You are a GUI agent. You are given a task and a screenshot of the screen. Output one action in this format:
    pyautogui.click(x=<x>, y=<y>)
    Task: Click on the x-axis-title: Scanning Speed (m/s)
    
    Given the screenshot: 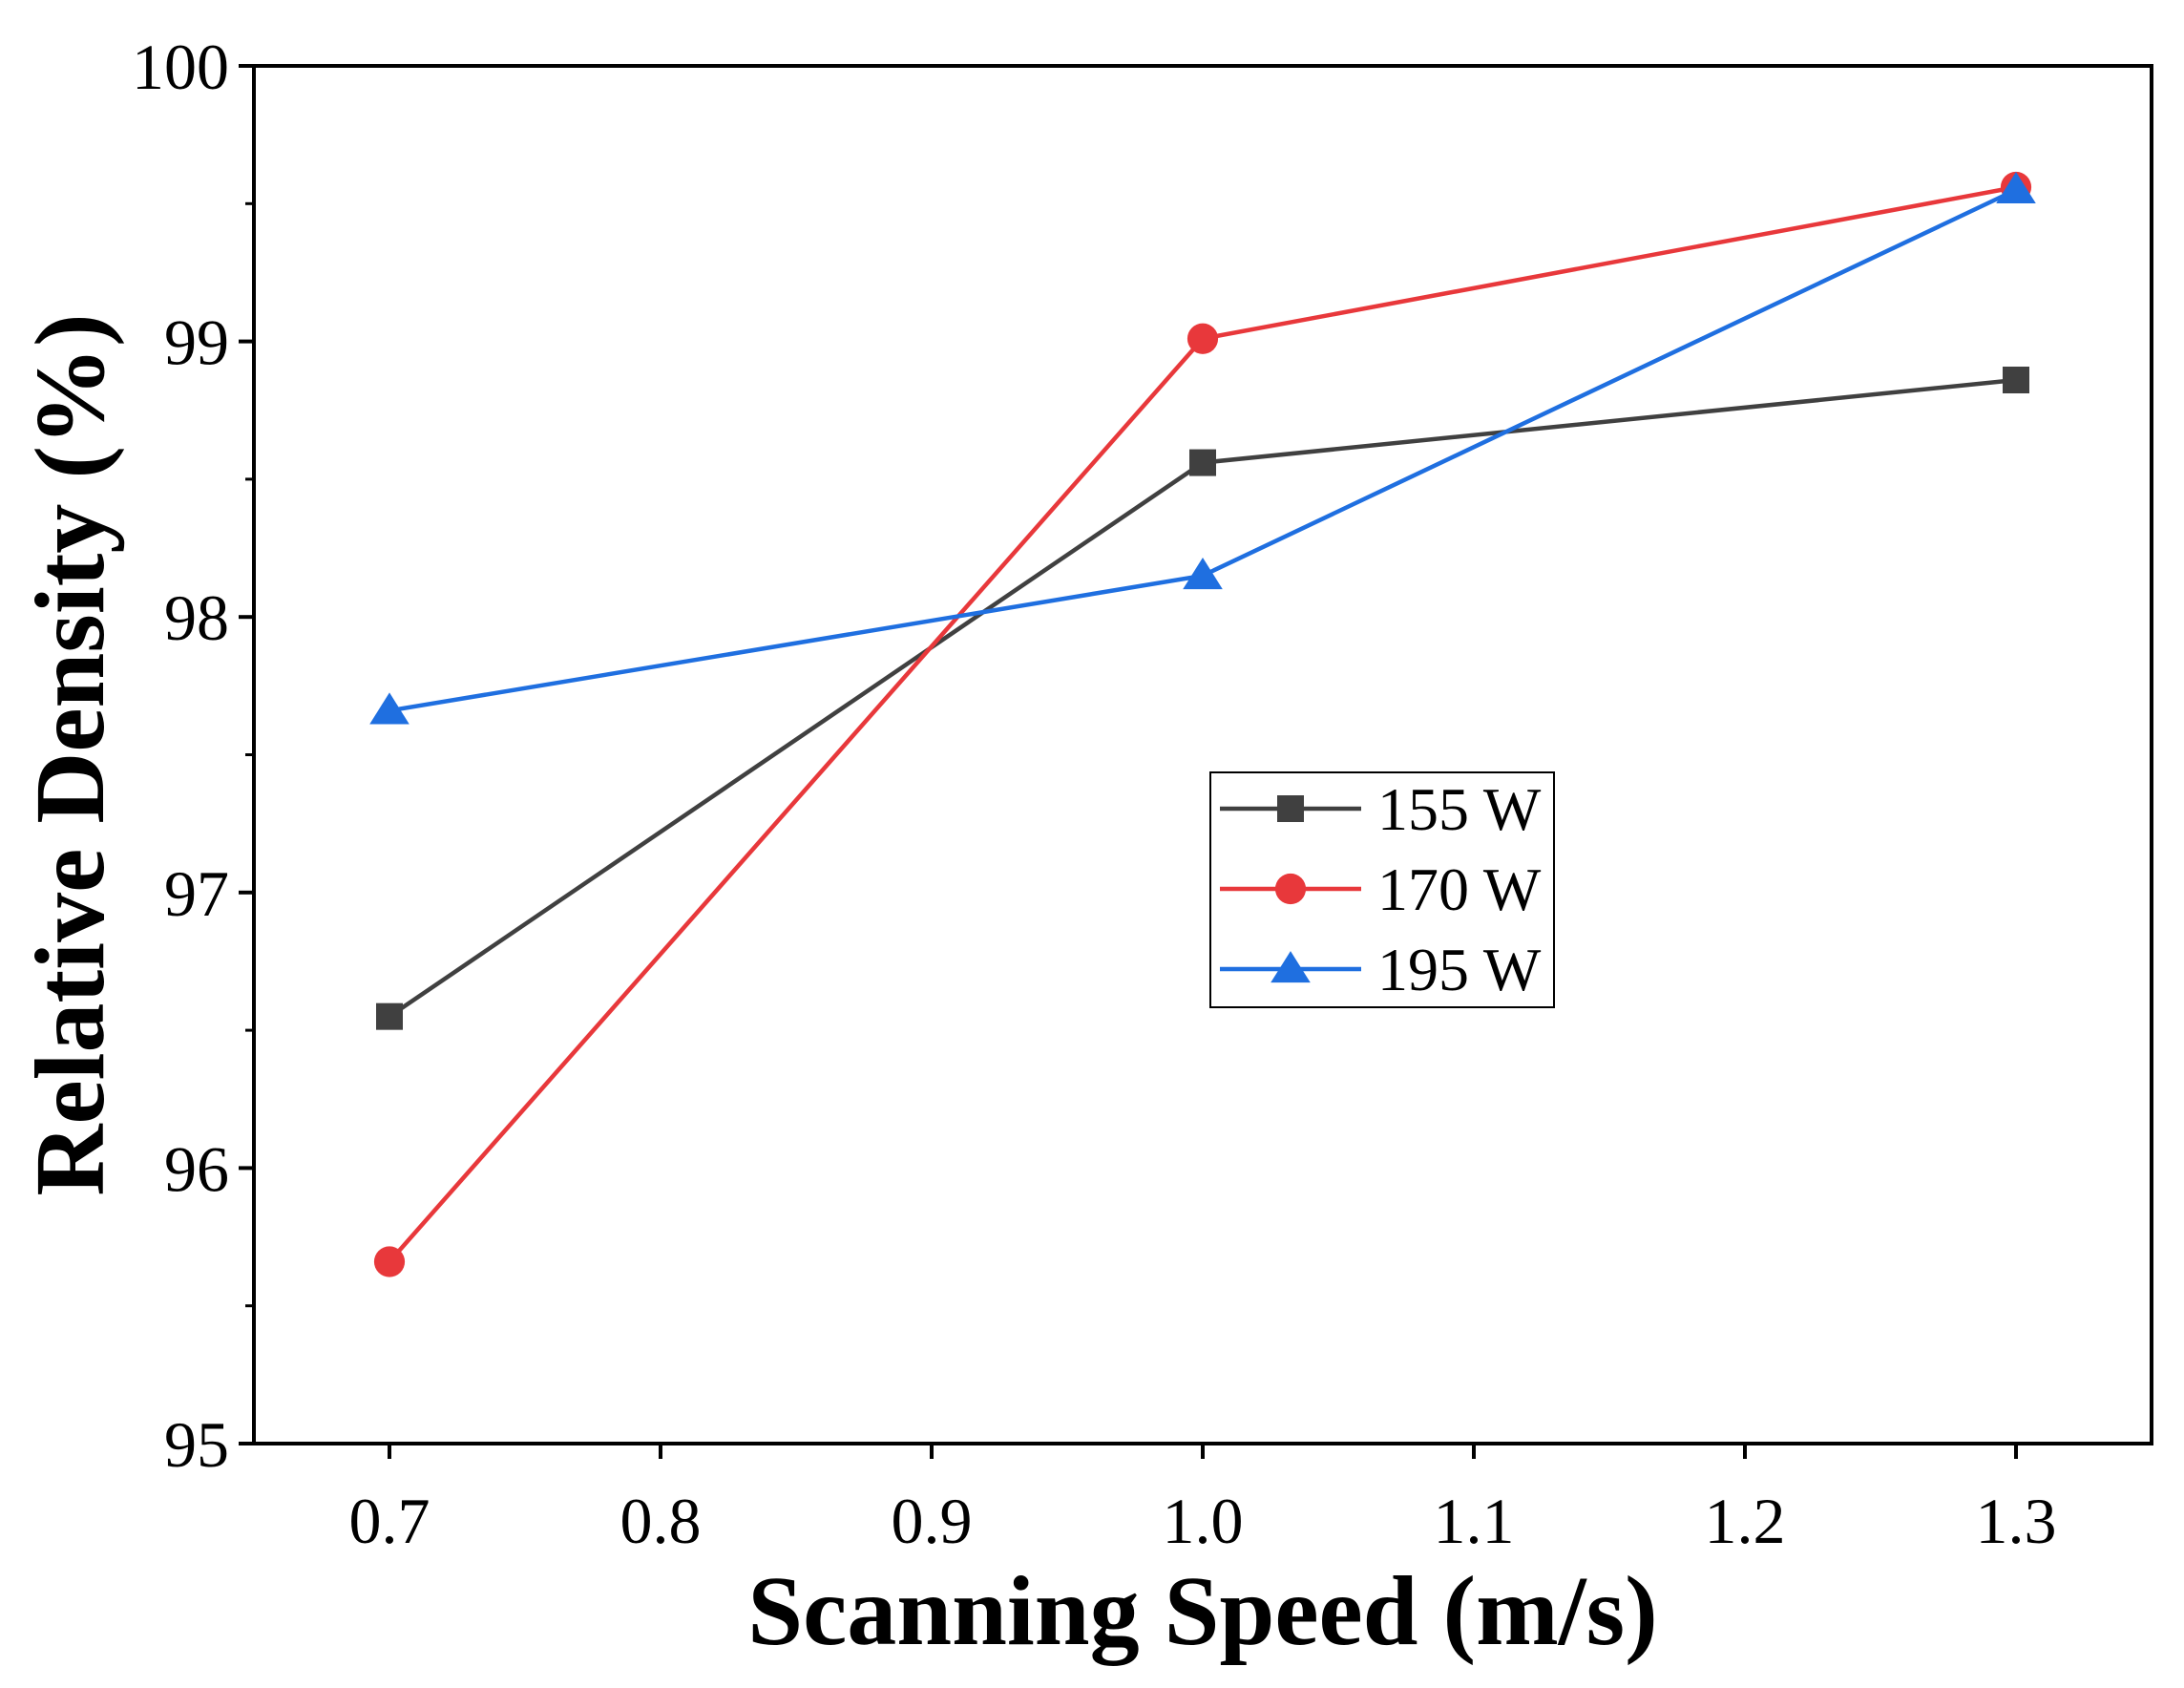 What is the action you would take?
    pyautogui.click(x=1202, y=1611)
    